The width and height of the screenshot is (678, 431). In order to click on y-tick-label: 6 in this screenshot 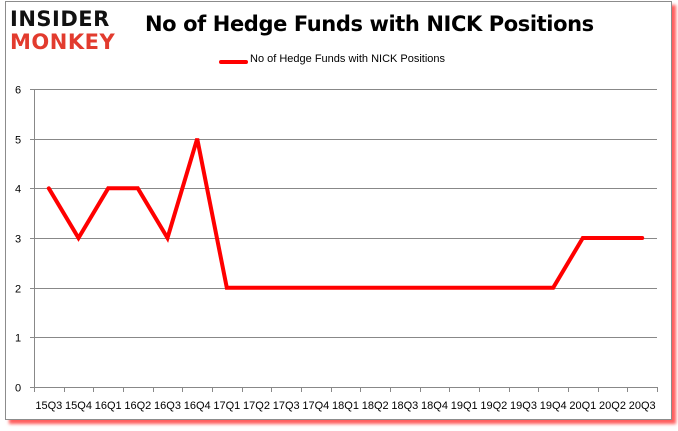, I will do `click(18, 91)`.